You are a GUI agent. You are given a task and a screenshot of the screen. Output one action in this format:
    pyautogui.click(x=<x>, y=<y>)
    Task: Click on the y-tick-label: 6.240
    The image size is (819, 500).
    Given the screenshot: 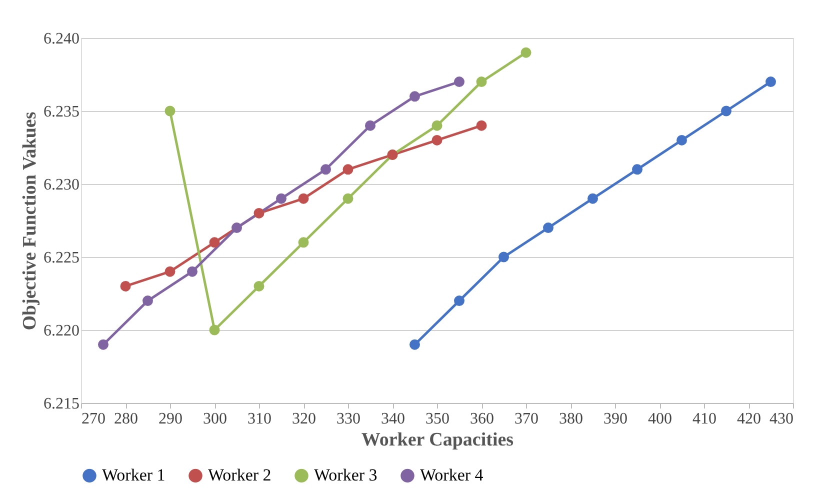 What is the action you would take?
    pyautogui.click(x=62, y=39)
    